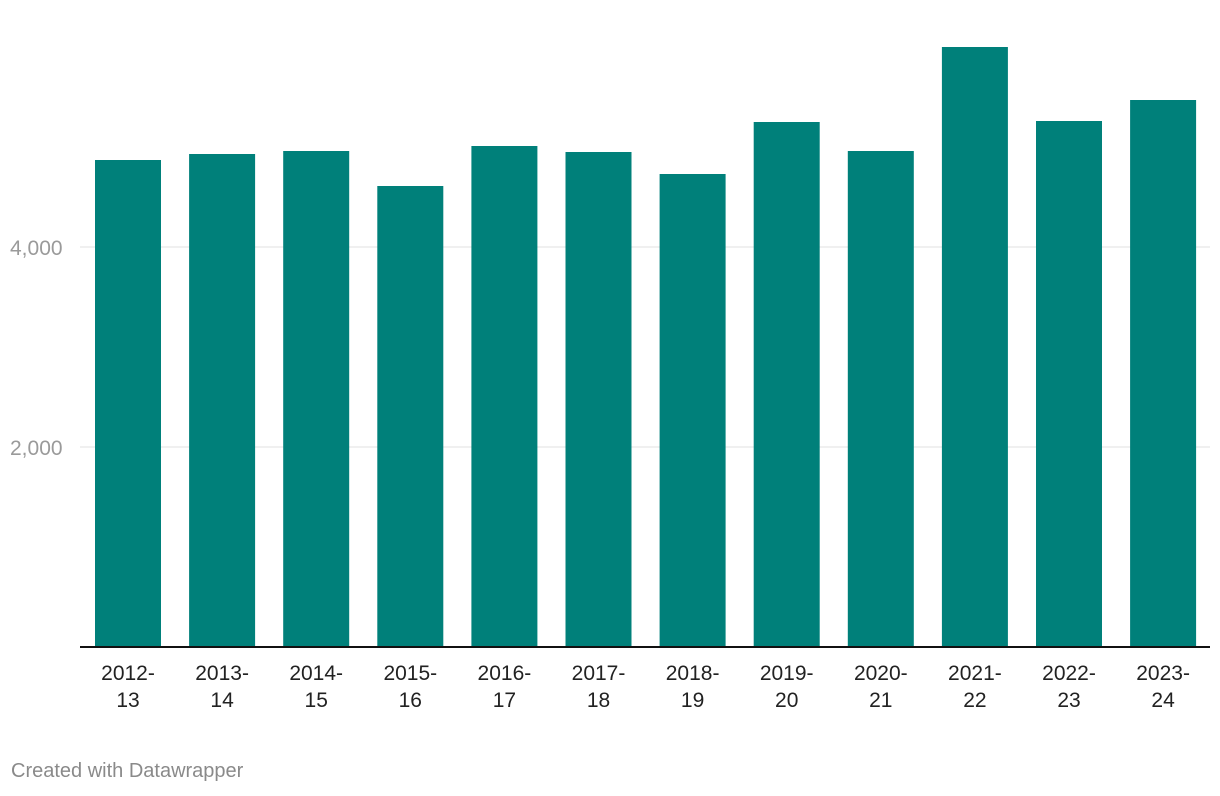  What do you see at coordinates (222, 687) in the screenshot?
I see `x-tick-label: 2013-14` at bounding box center [222, 687].